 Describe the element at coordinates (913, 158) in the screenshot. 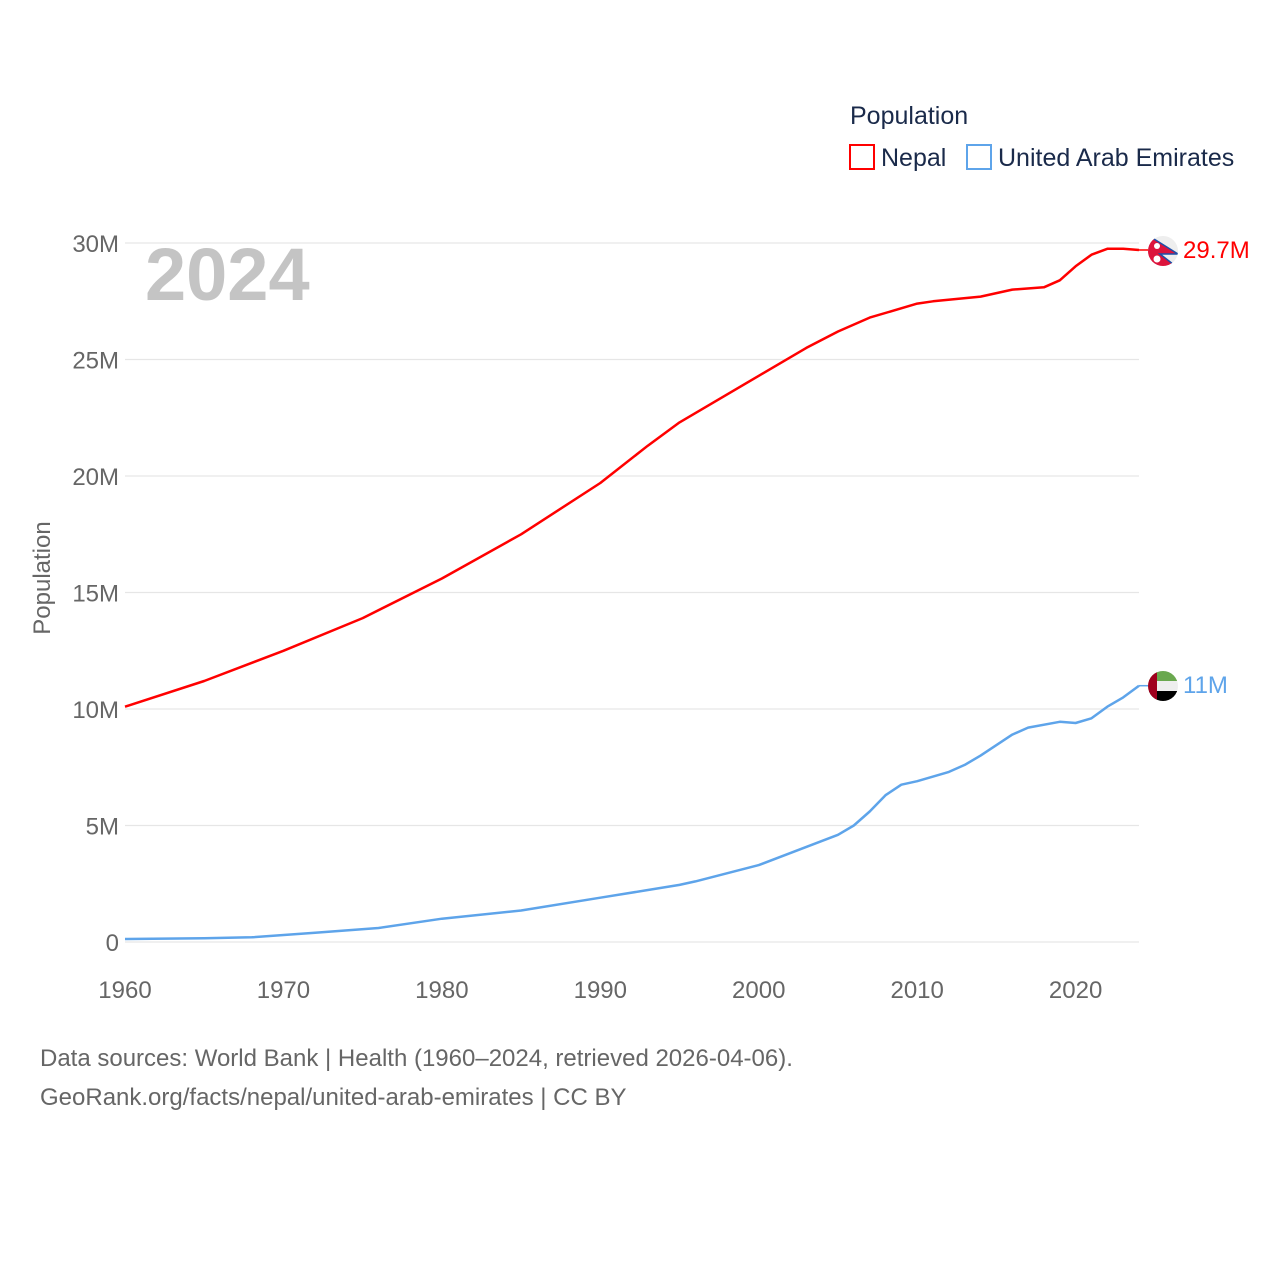

I see `legend-label-nepal: Nepal` at that location.